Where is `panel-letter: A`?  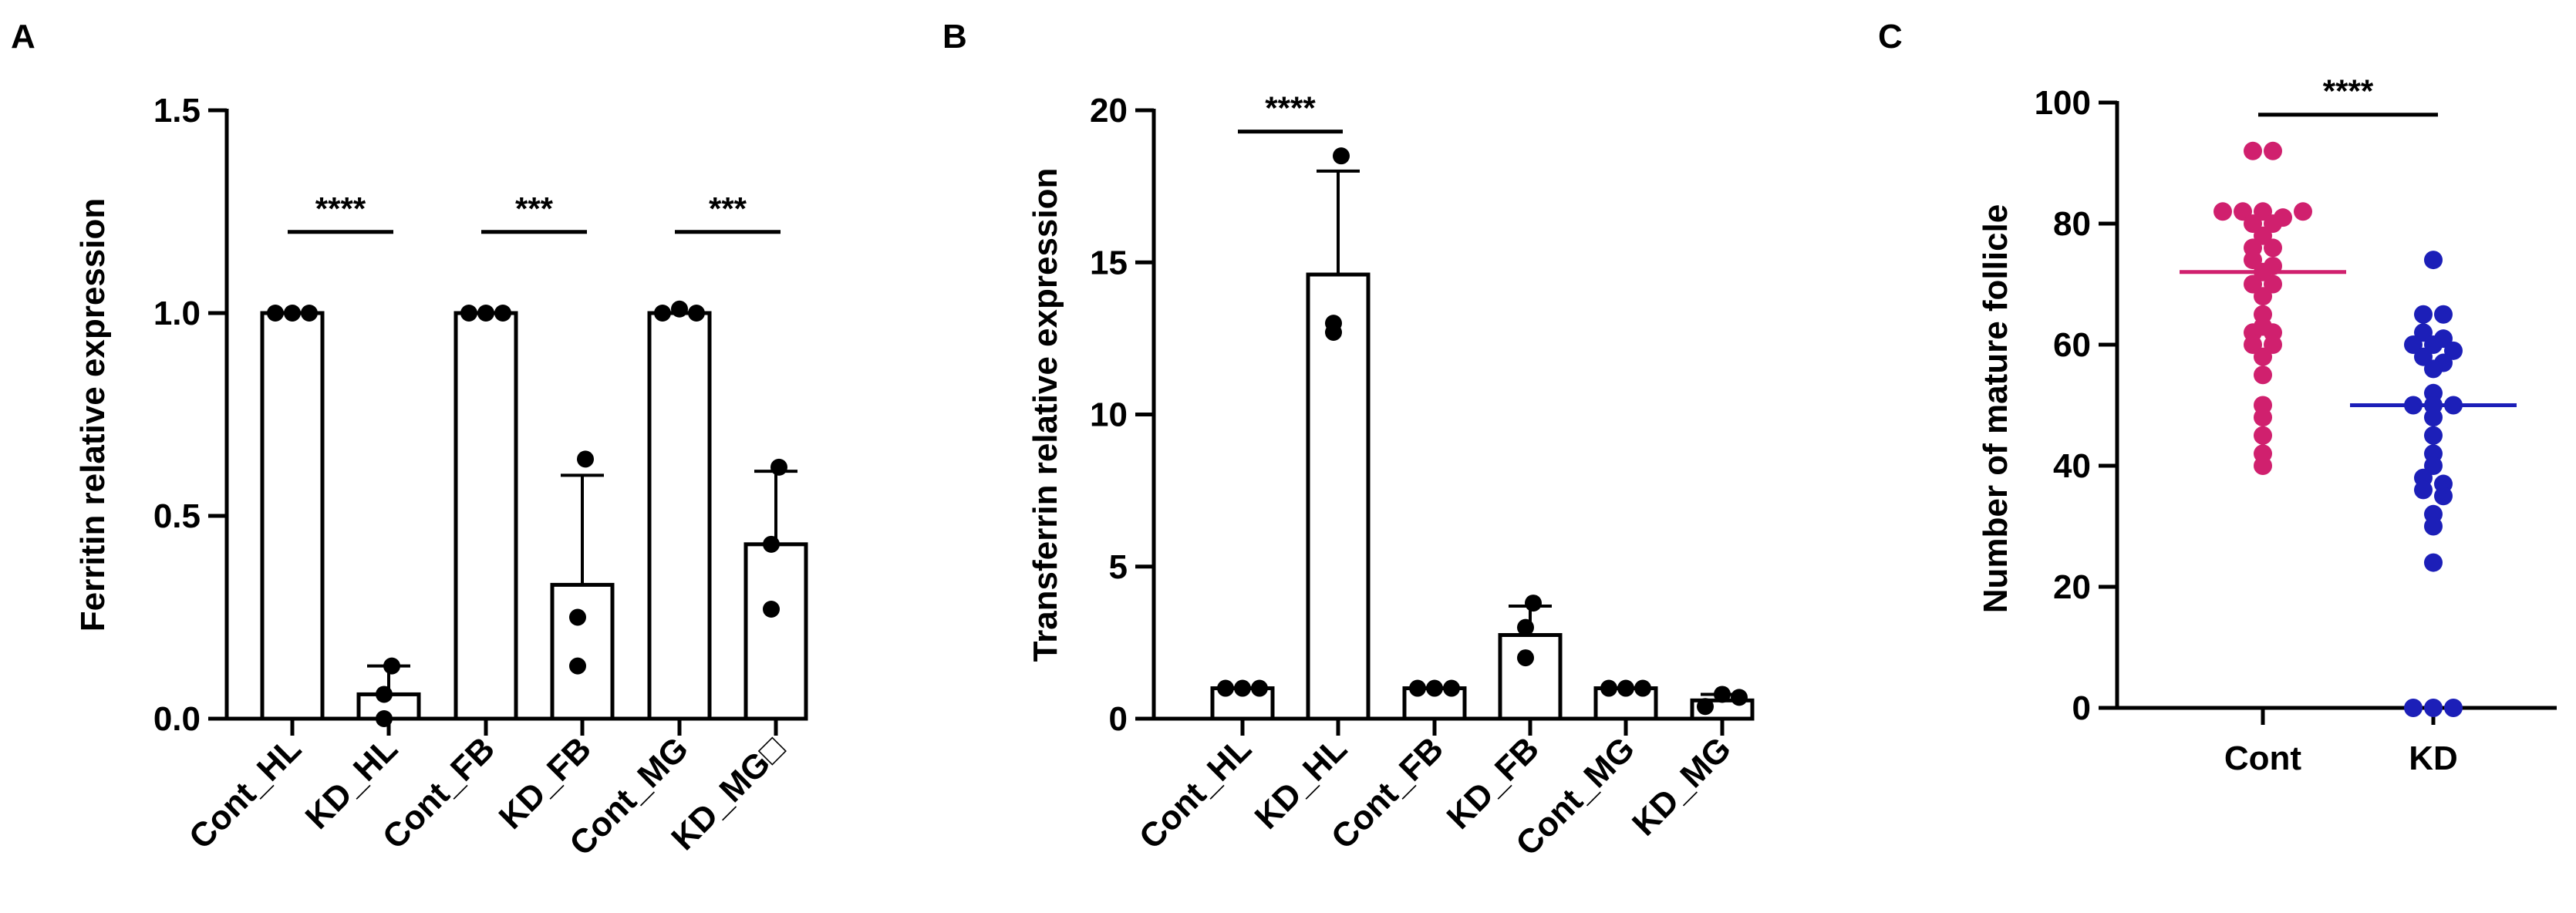
panel-letter: A is located at coordinates (23, 37).